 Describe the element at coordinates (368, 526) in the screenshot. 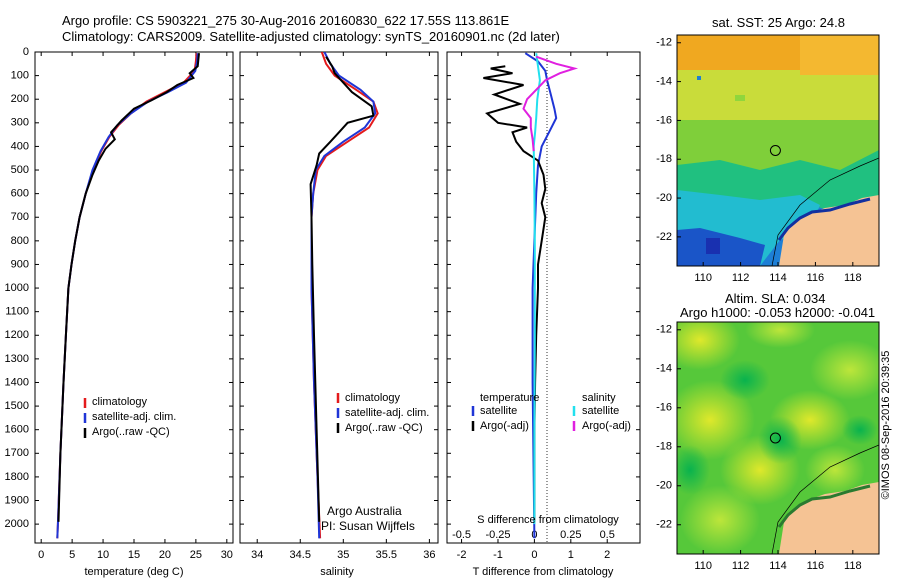

I see `pi-label: PI: Susan Wijffels` at that location.